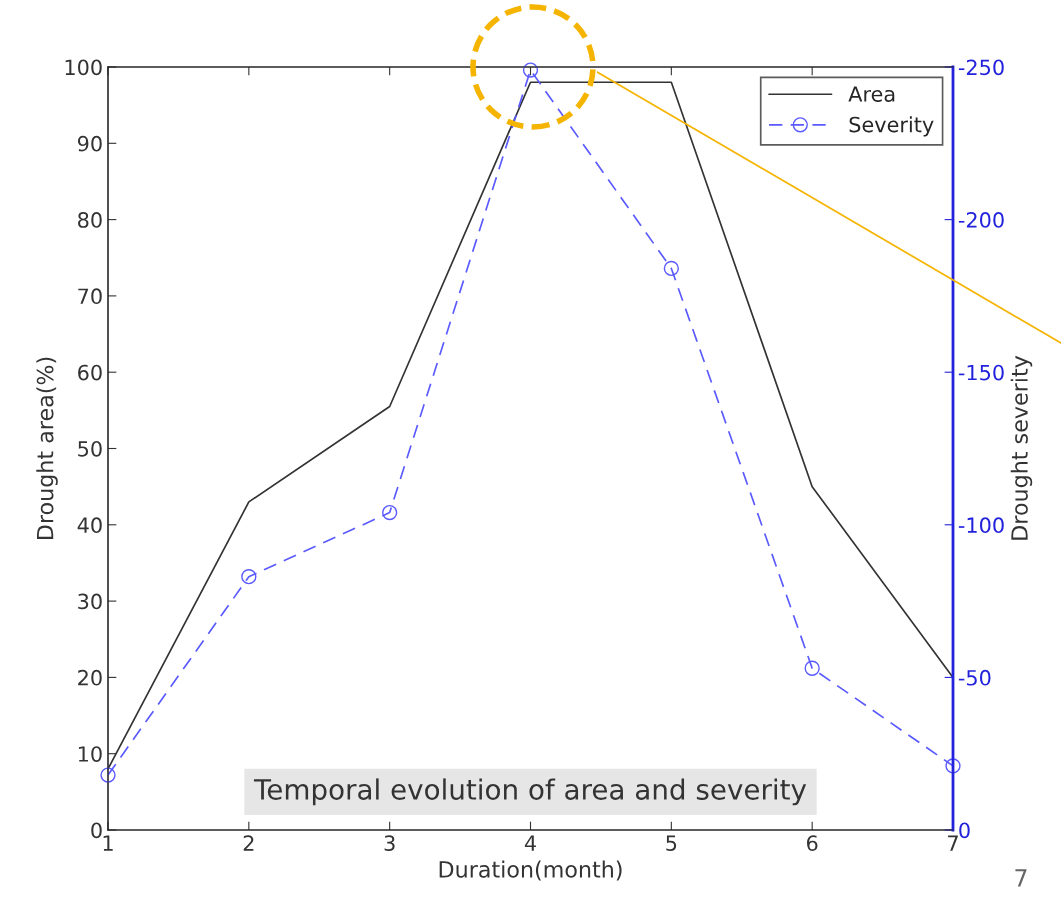 This screenshot has width=1061, height=917. What do you see at coordinates (964, 830) in the screenshot?
I see `y2-tick-label: 0` at bounding box center [964, 830].